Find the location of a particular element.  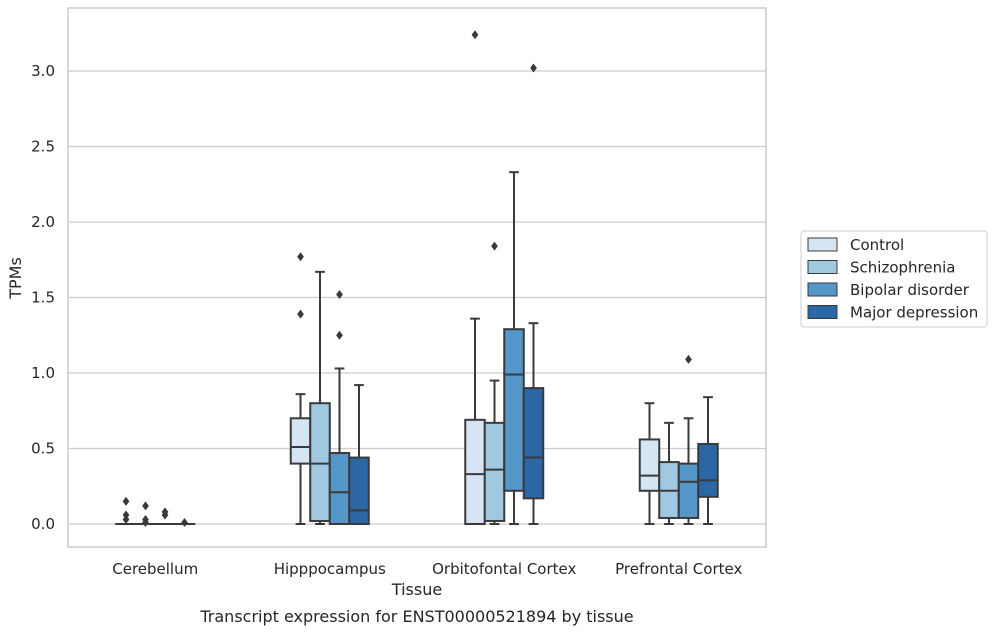

y-tick-label: 2.0 is located at coordinates (43, 222).